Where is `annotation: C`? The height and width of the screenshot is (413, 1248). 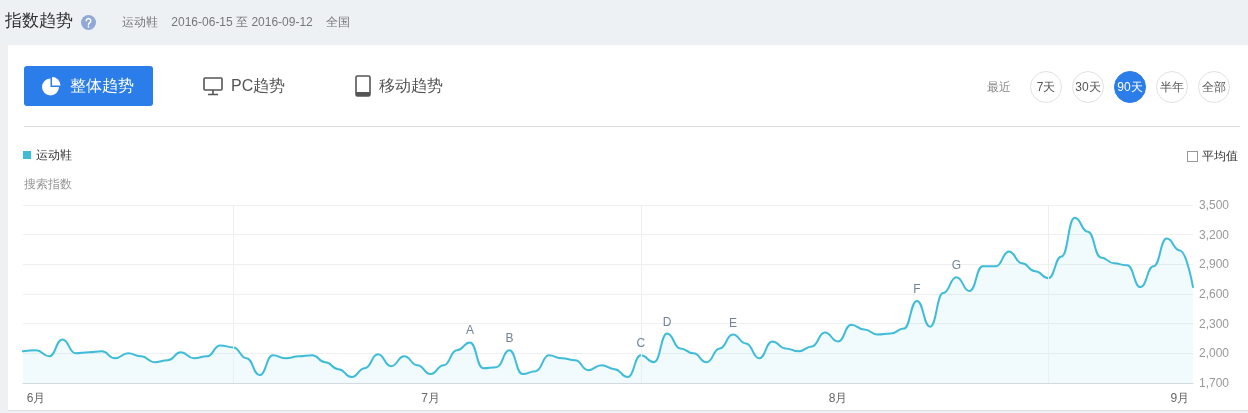 annotation: C is located at coordinates (641, 343).